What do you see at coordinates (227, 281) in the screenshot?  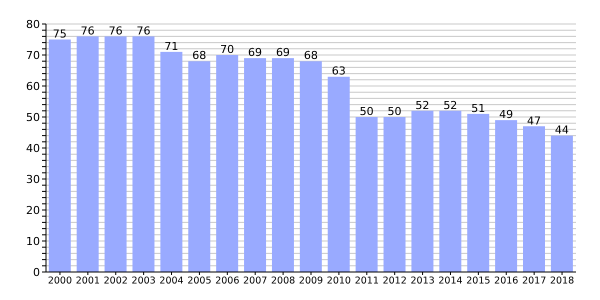 I see `x-tick-label: 2006` at bounding box center [227, 281].